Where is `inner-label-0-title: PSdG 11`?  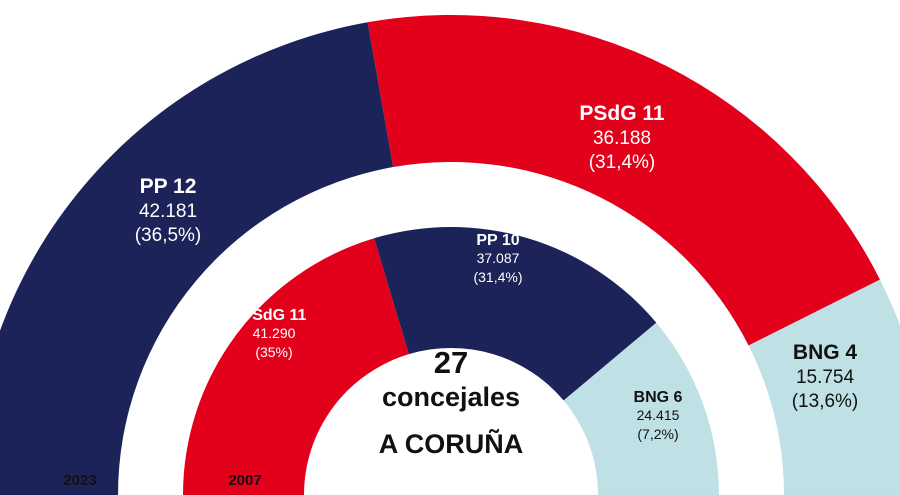
inner-label-0-title: PSdG 11 is located at coordinates (274, 315).